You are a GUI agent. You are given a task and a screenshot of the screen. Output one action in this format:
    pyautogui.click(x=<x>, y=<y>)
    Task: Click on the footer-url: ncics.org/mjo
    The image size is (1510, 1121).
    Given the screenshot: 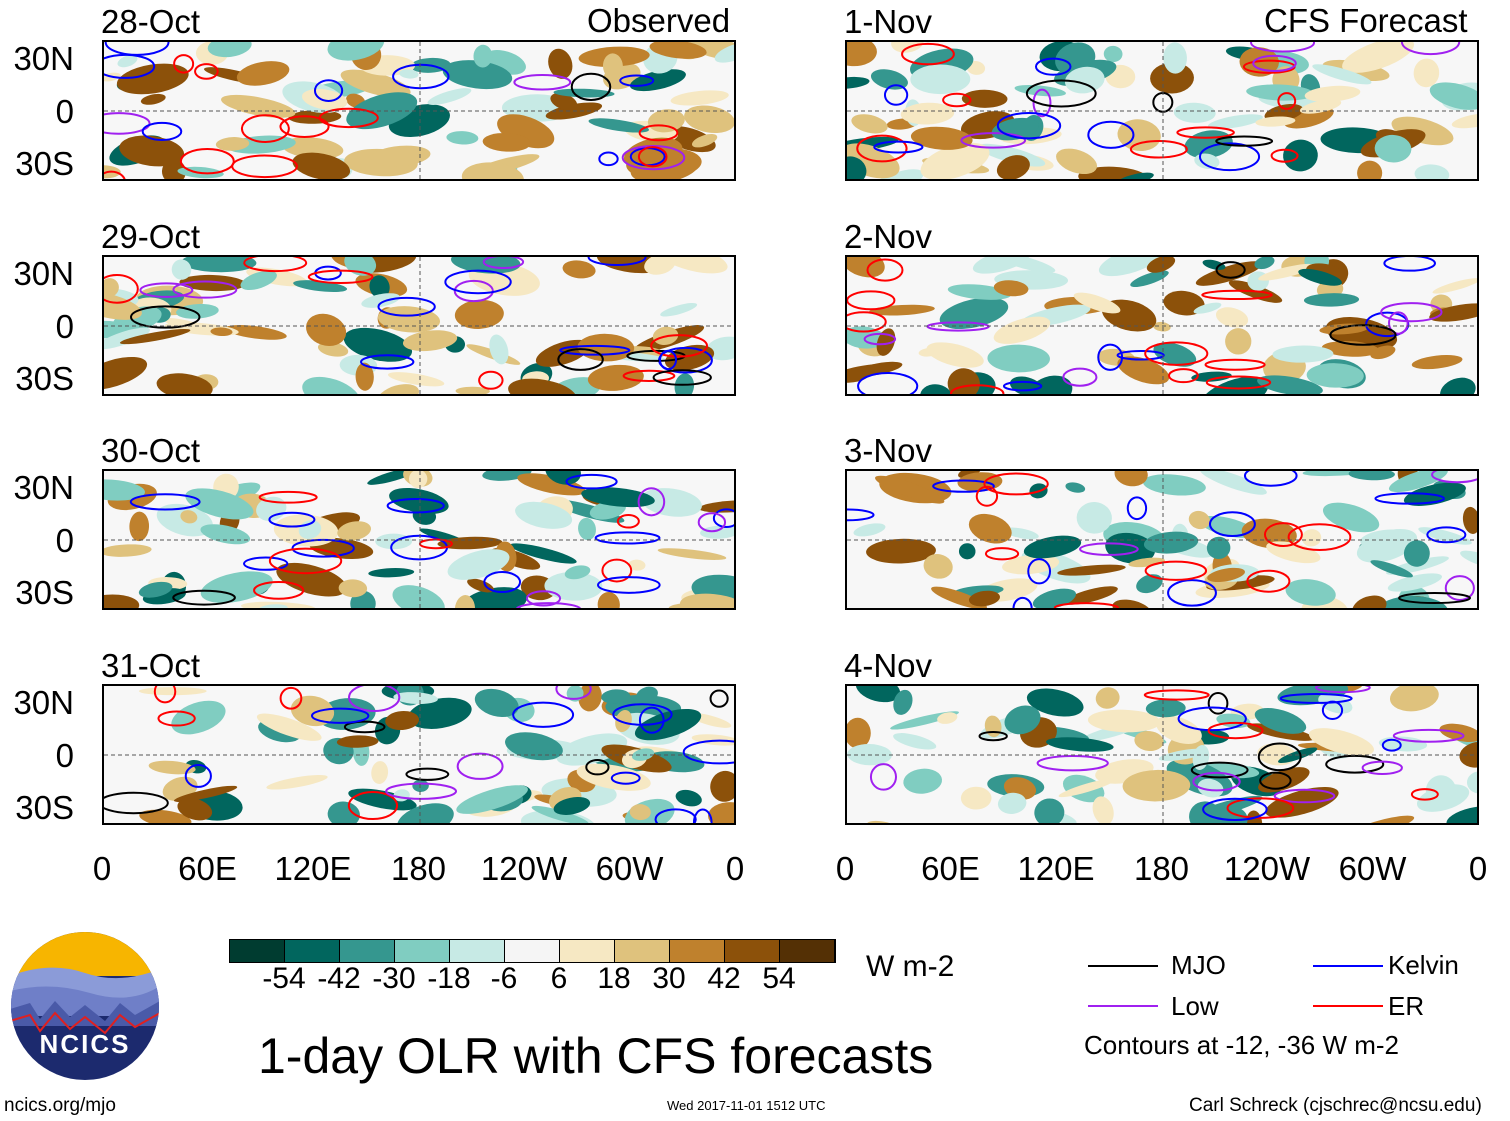 What is the action you would take?
    pyautogui.click(x=60, y=1105)
    